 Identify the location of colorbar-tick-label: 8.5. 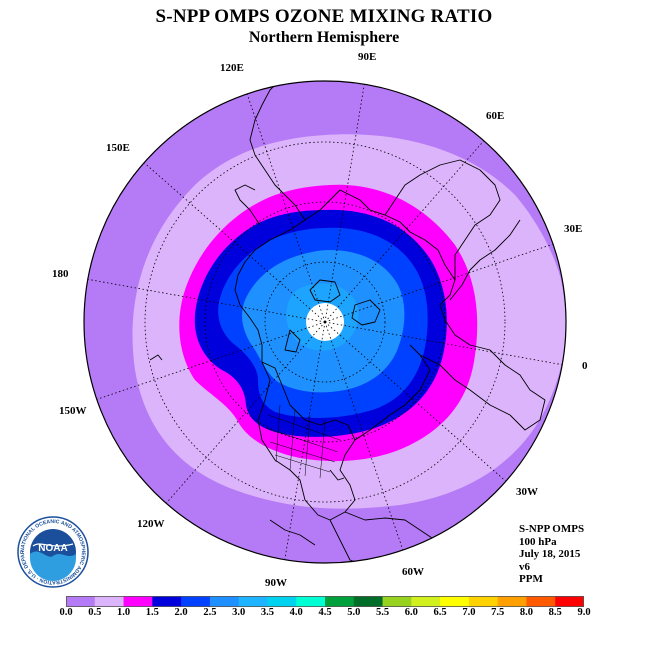
(555, 612).